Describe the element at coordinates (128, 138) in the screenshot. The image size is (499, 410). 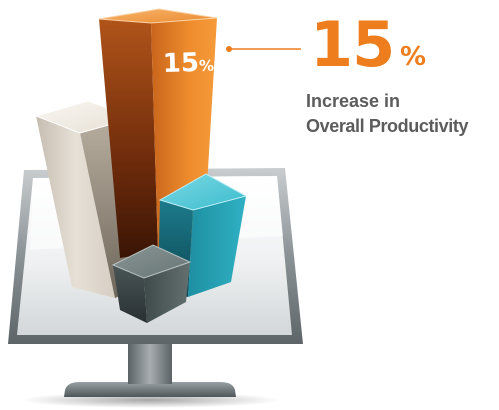
I see `bar-orange-side` at that location.